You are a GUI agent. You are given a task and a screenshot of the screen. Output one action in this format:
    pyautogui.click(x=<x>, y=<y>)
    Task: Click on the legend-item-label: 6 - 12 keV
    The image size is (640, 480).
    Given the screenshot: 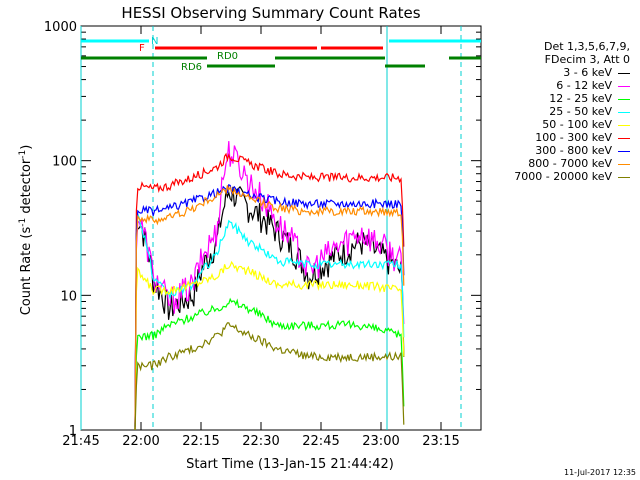 What is the action you would take?
    pyautogui.click(x=584, y=85)
    